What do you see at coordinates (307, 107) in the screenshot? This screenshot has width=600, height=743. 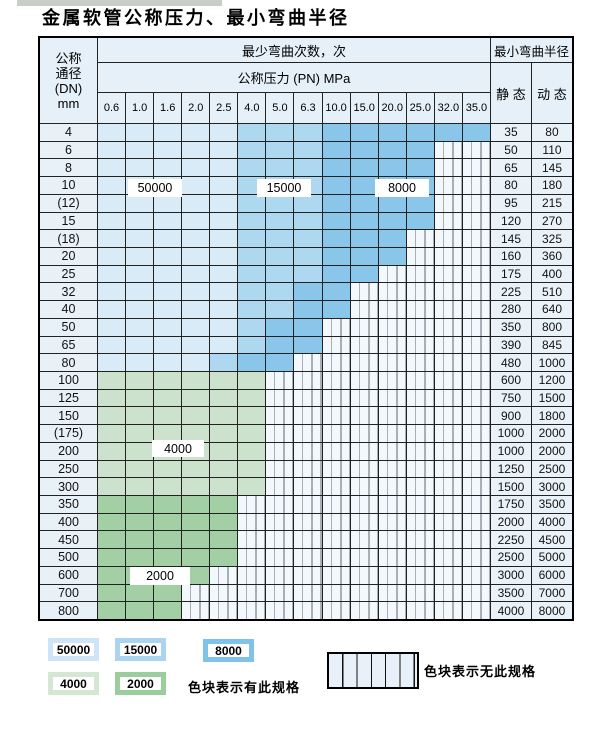 I see `pressure-tick: 6.3` at bounding box center [307, 107].